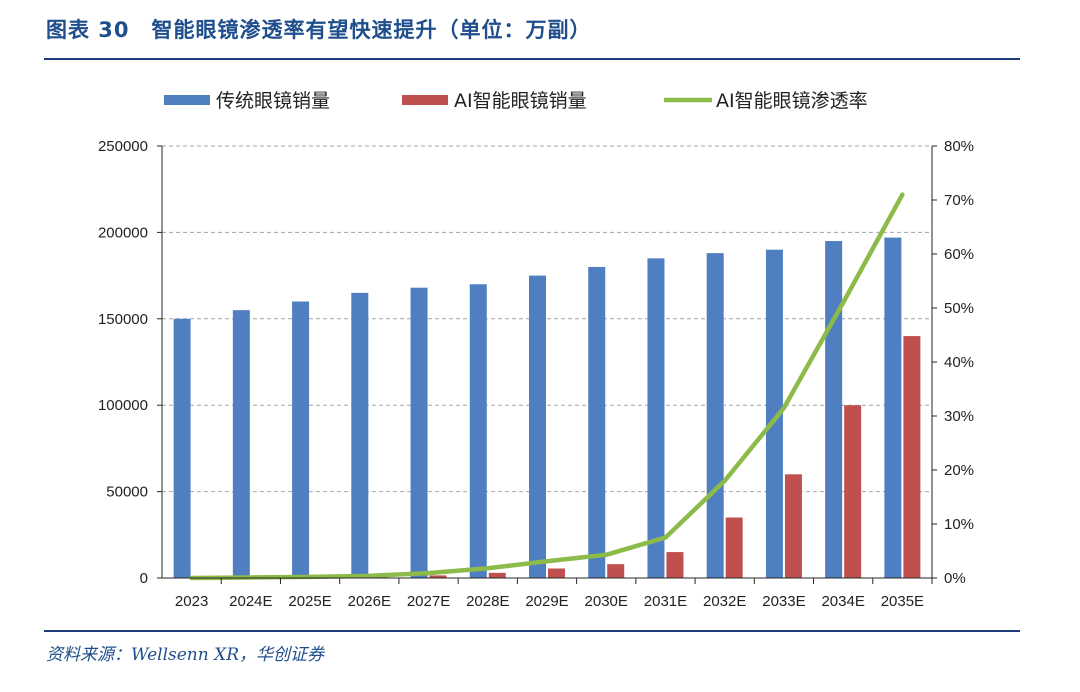 This screenshot has height=692, width=1080. What do you see at coordinates (959, 254) in the screenshot?
I see `y-right-tick-label: 60%` at bounding box center [959, 254].